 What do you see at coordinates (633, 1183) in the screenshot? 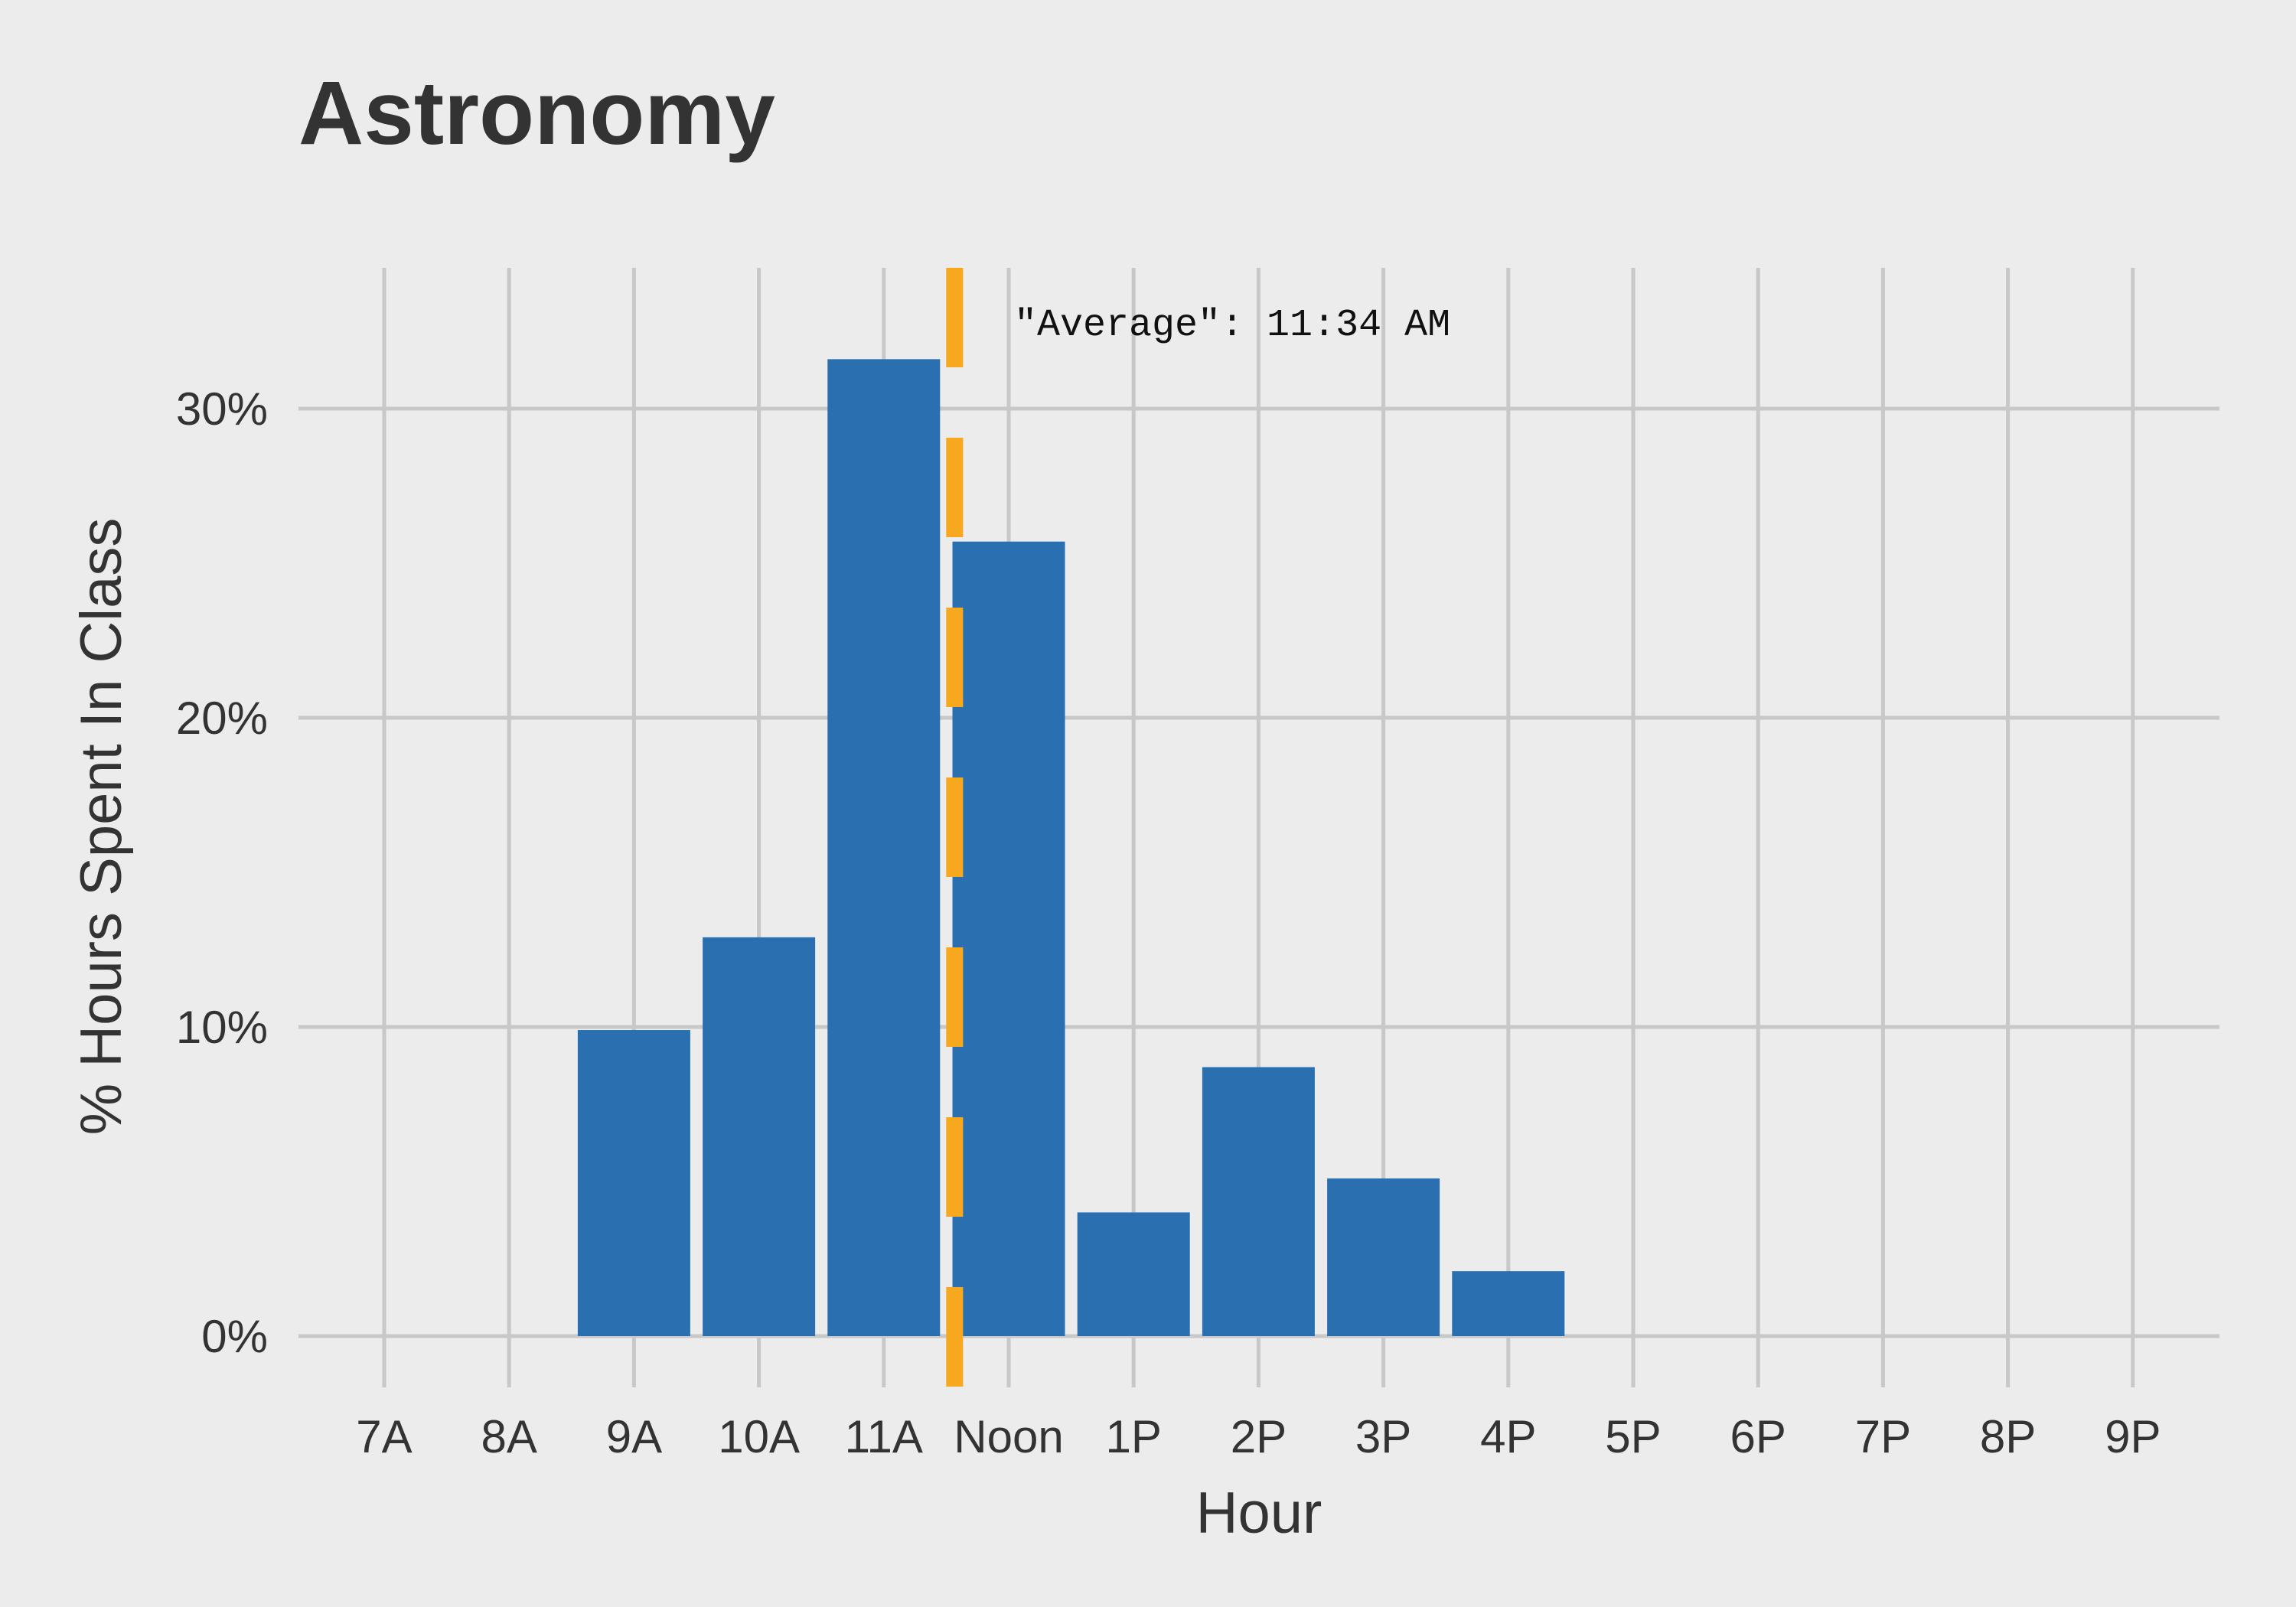
I see `bar-9A` at bounding box center [633, 1183].